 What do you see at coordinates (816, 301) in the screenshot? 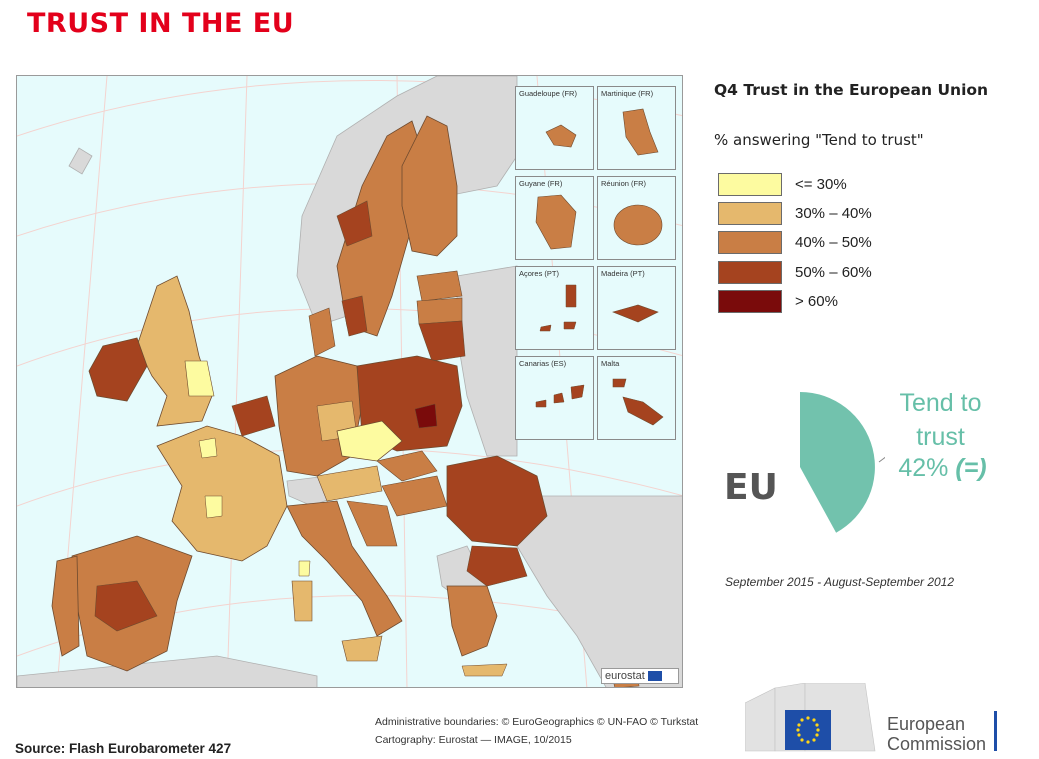
I see `legend-label: > 60%` at bounding box center [816, 301].